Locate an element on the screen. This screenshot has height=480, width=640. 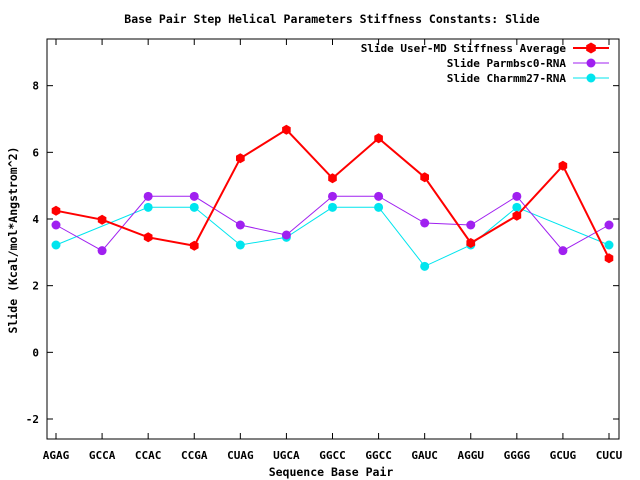
legend-label: Slide User-MD Stiffness Average is located at coordinates (464, 48).